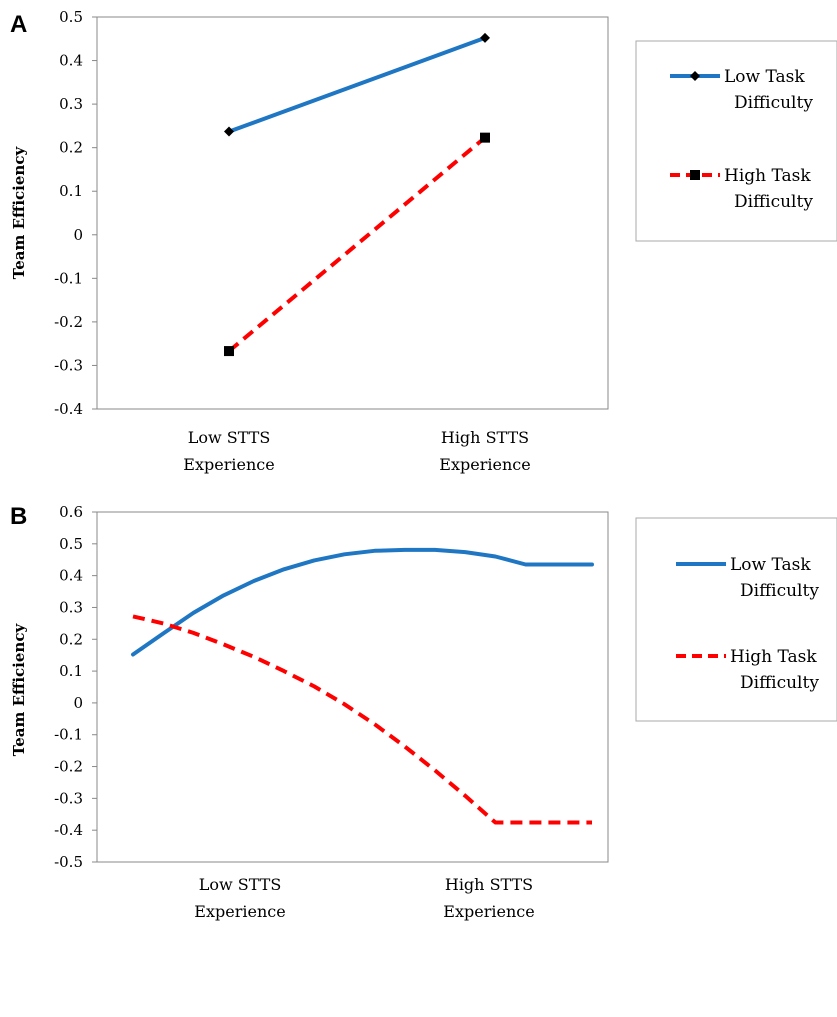 The width and height of the screenshot is (837, 1017). I want to click on panel-b-x-categories: Low STTS Experience High STTS Experience, so click(364, 898).